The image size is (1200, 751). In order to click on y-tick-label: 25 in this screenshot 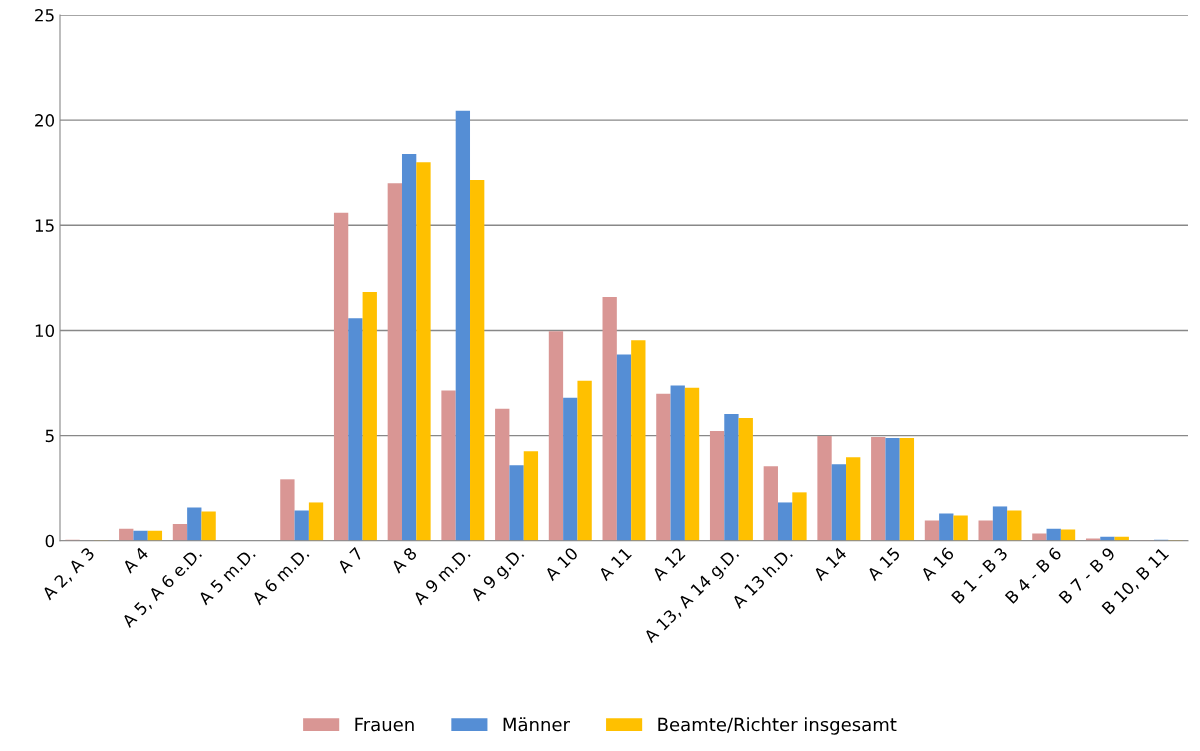, I will do `click(44, 15)`.